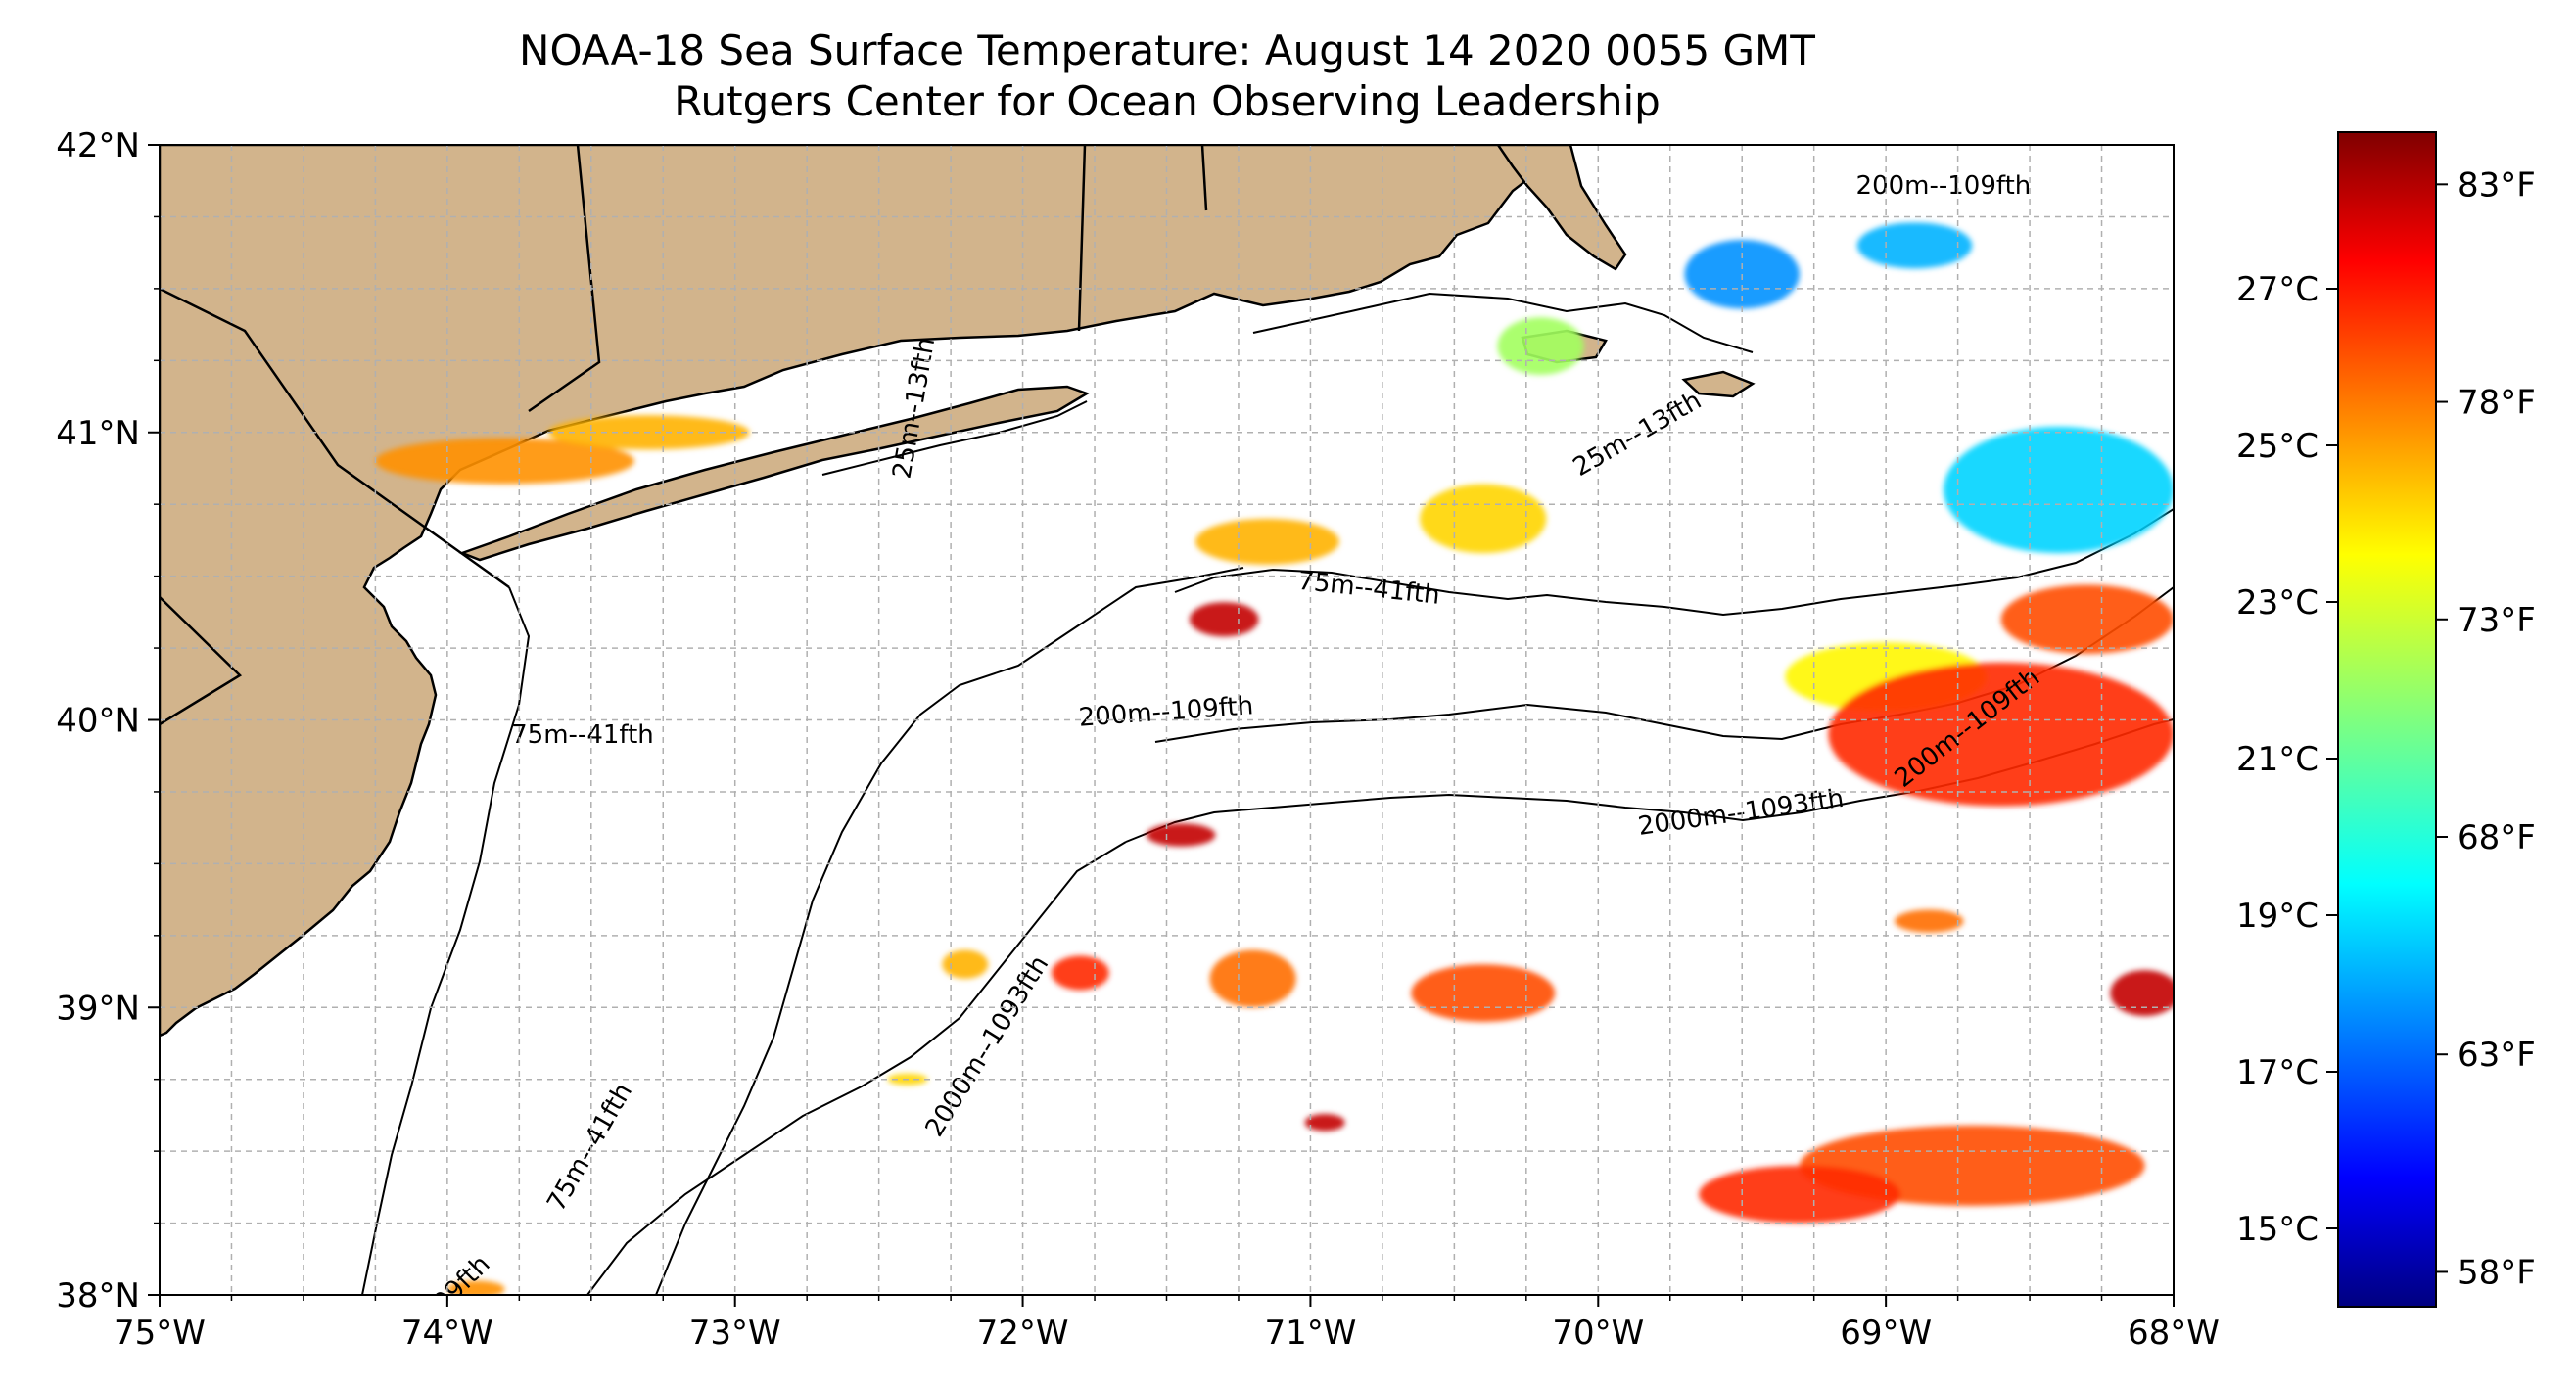 Image resolution: width=2576 pixels, height=1386 pixels. Describe the element at coordinates (98, 433) in the screenshot. I see `lat-tick-label: 41°N` at that location.